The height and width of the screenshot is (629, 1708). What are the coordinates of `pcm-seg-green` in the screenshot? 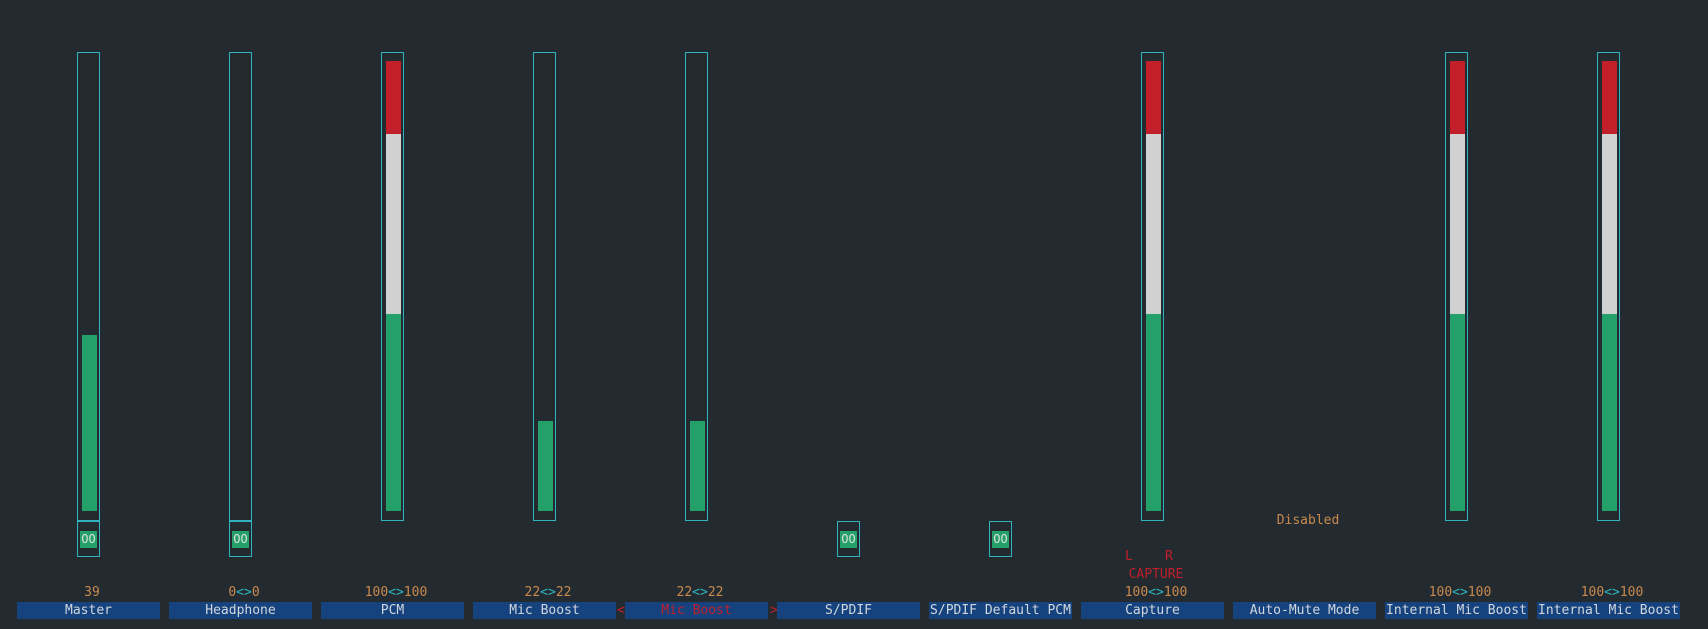 It's located at (393, 412).